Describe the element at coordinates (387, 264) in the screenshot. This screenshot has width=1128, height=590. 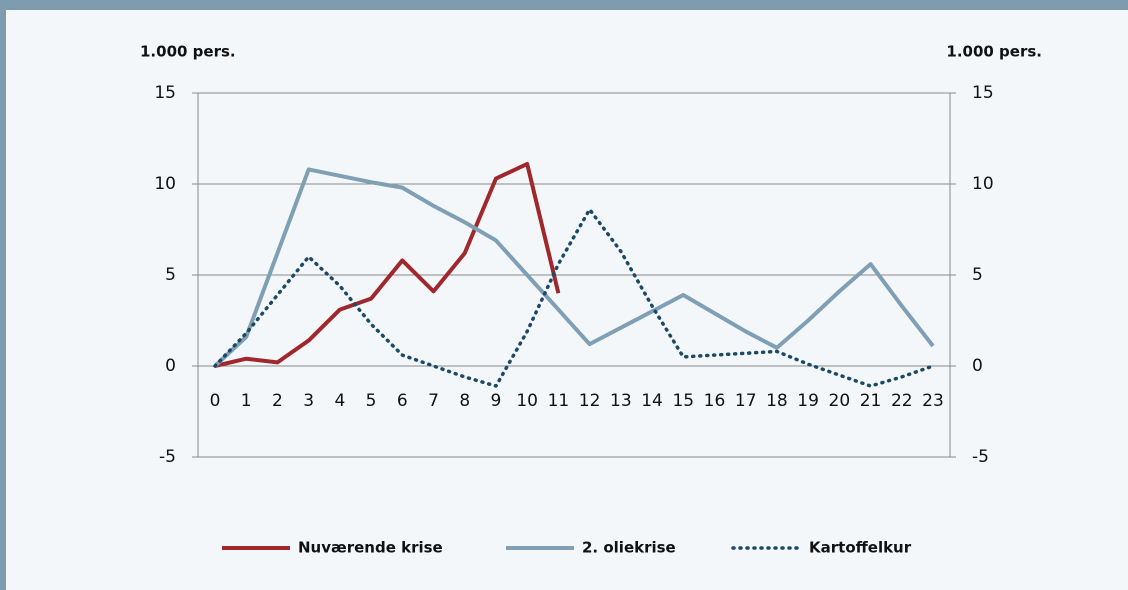
I see `series-line` at that location.